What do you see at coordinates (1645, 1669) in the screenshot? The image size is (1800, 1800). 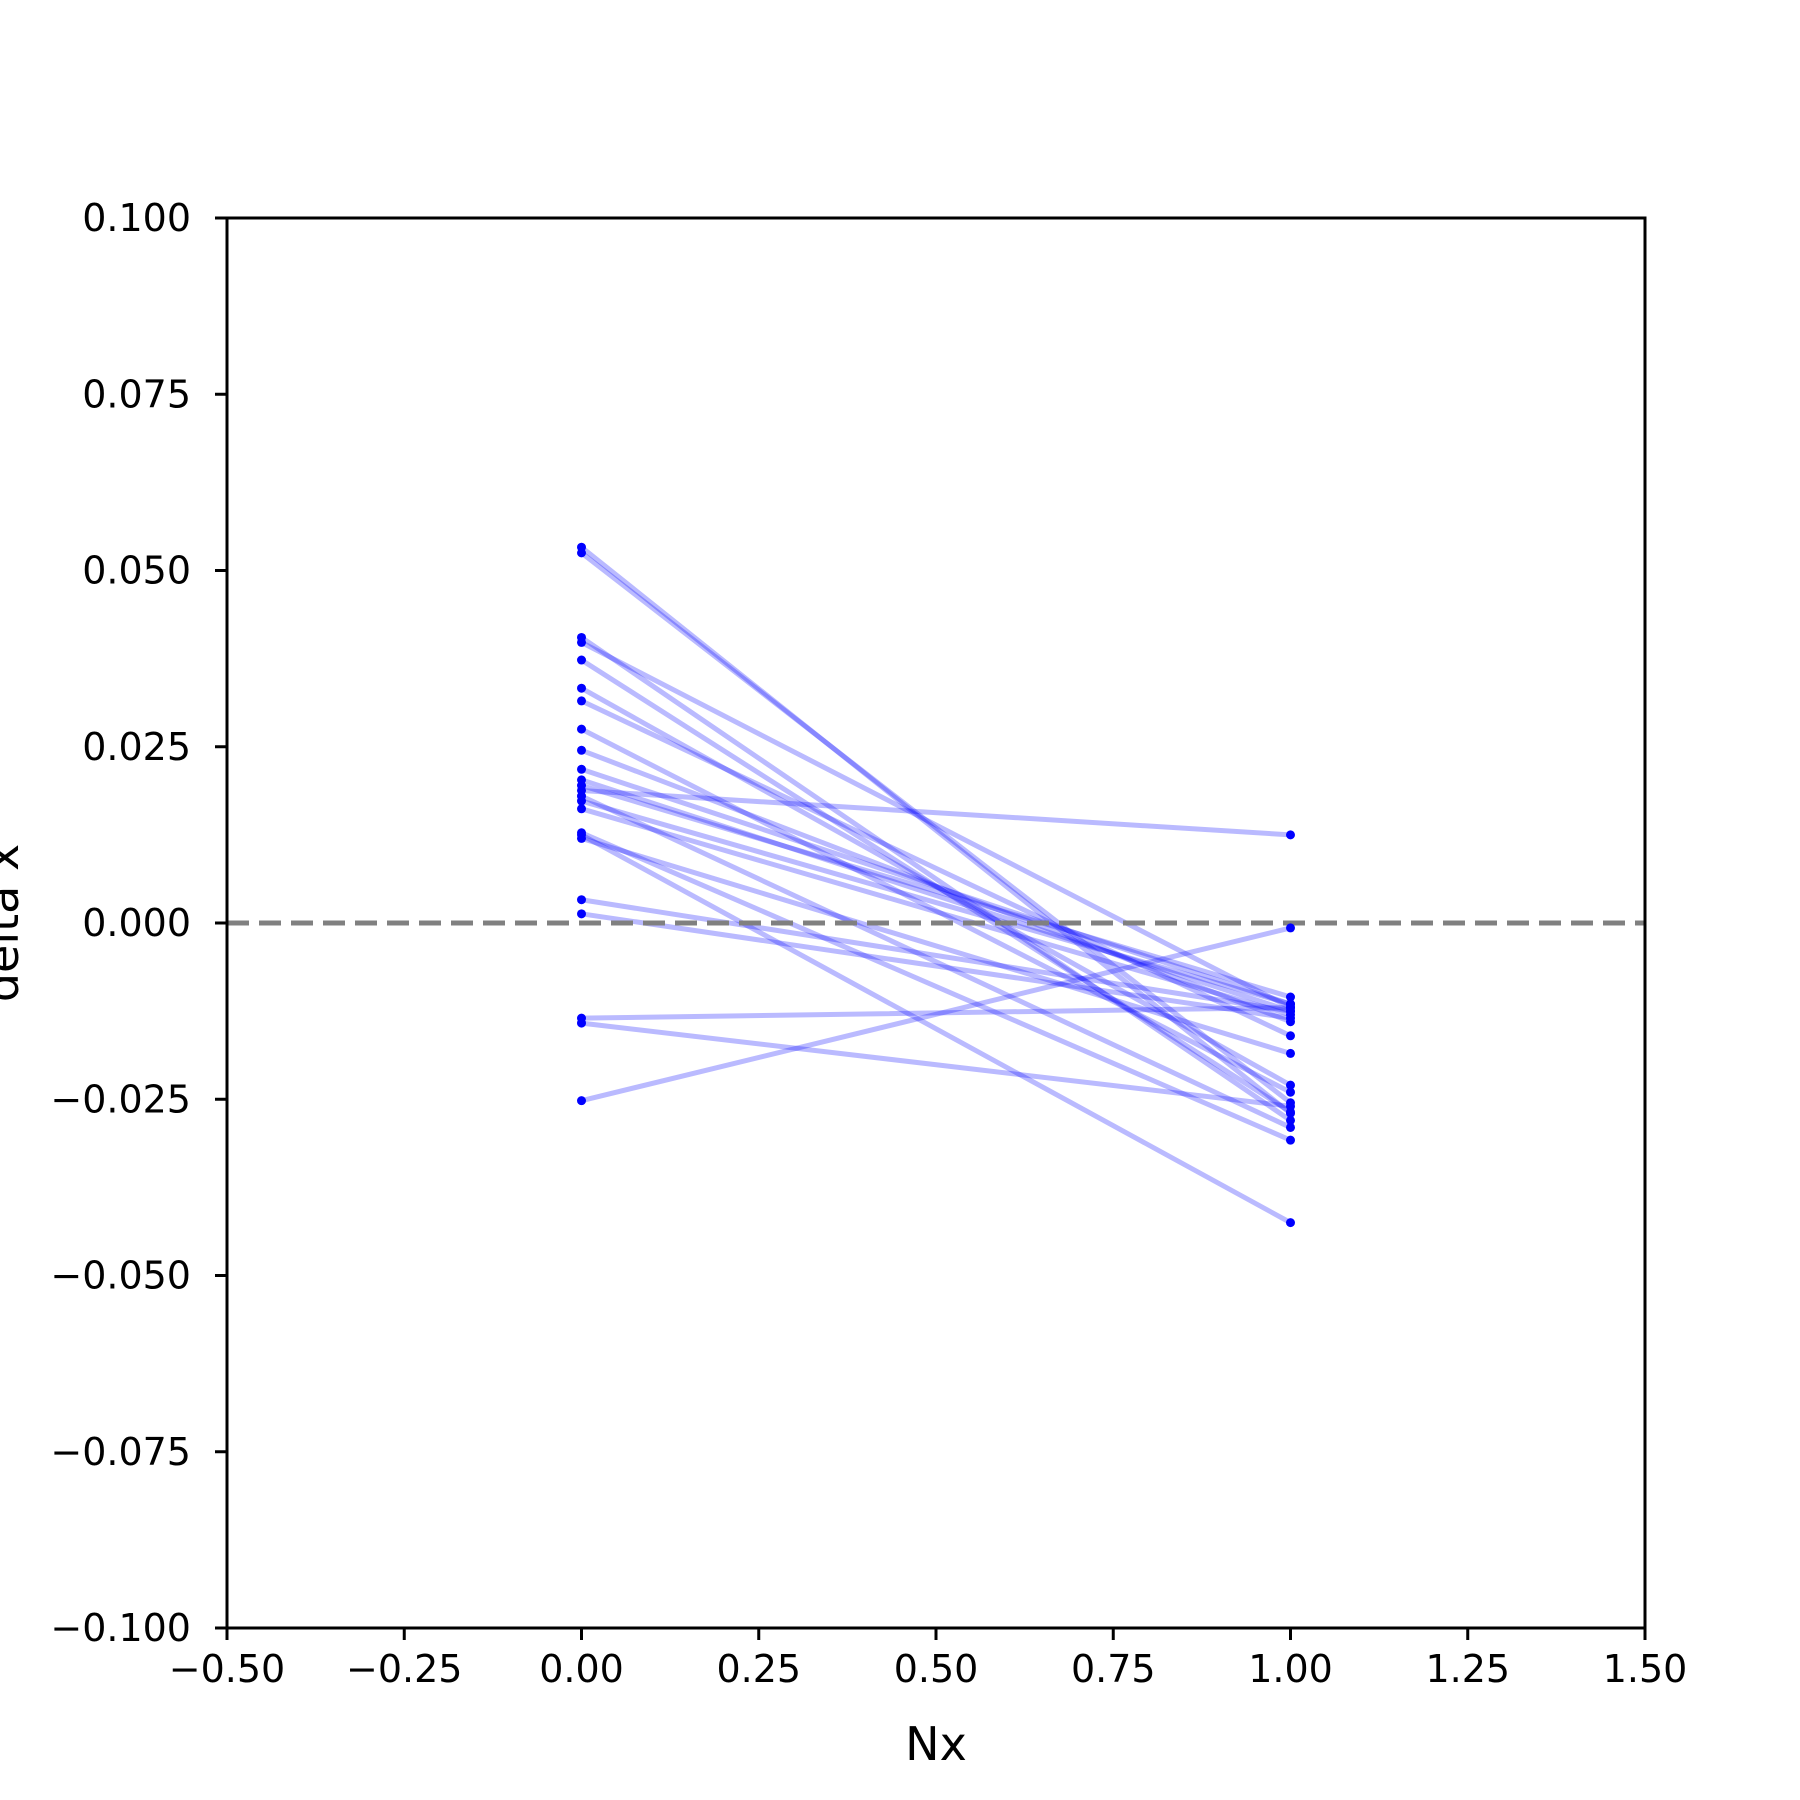 I see `x-tick-label: 1.50` at bounding box center [1645, 1669].